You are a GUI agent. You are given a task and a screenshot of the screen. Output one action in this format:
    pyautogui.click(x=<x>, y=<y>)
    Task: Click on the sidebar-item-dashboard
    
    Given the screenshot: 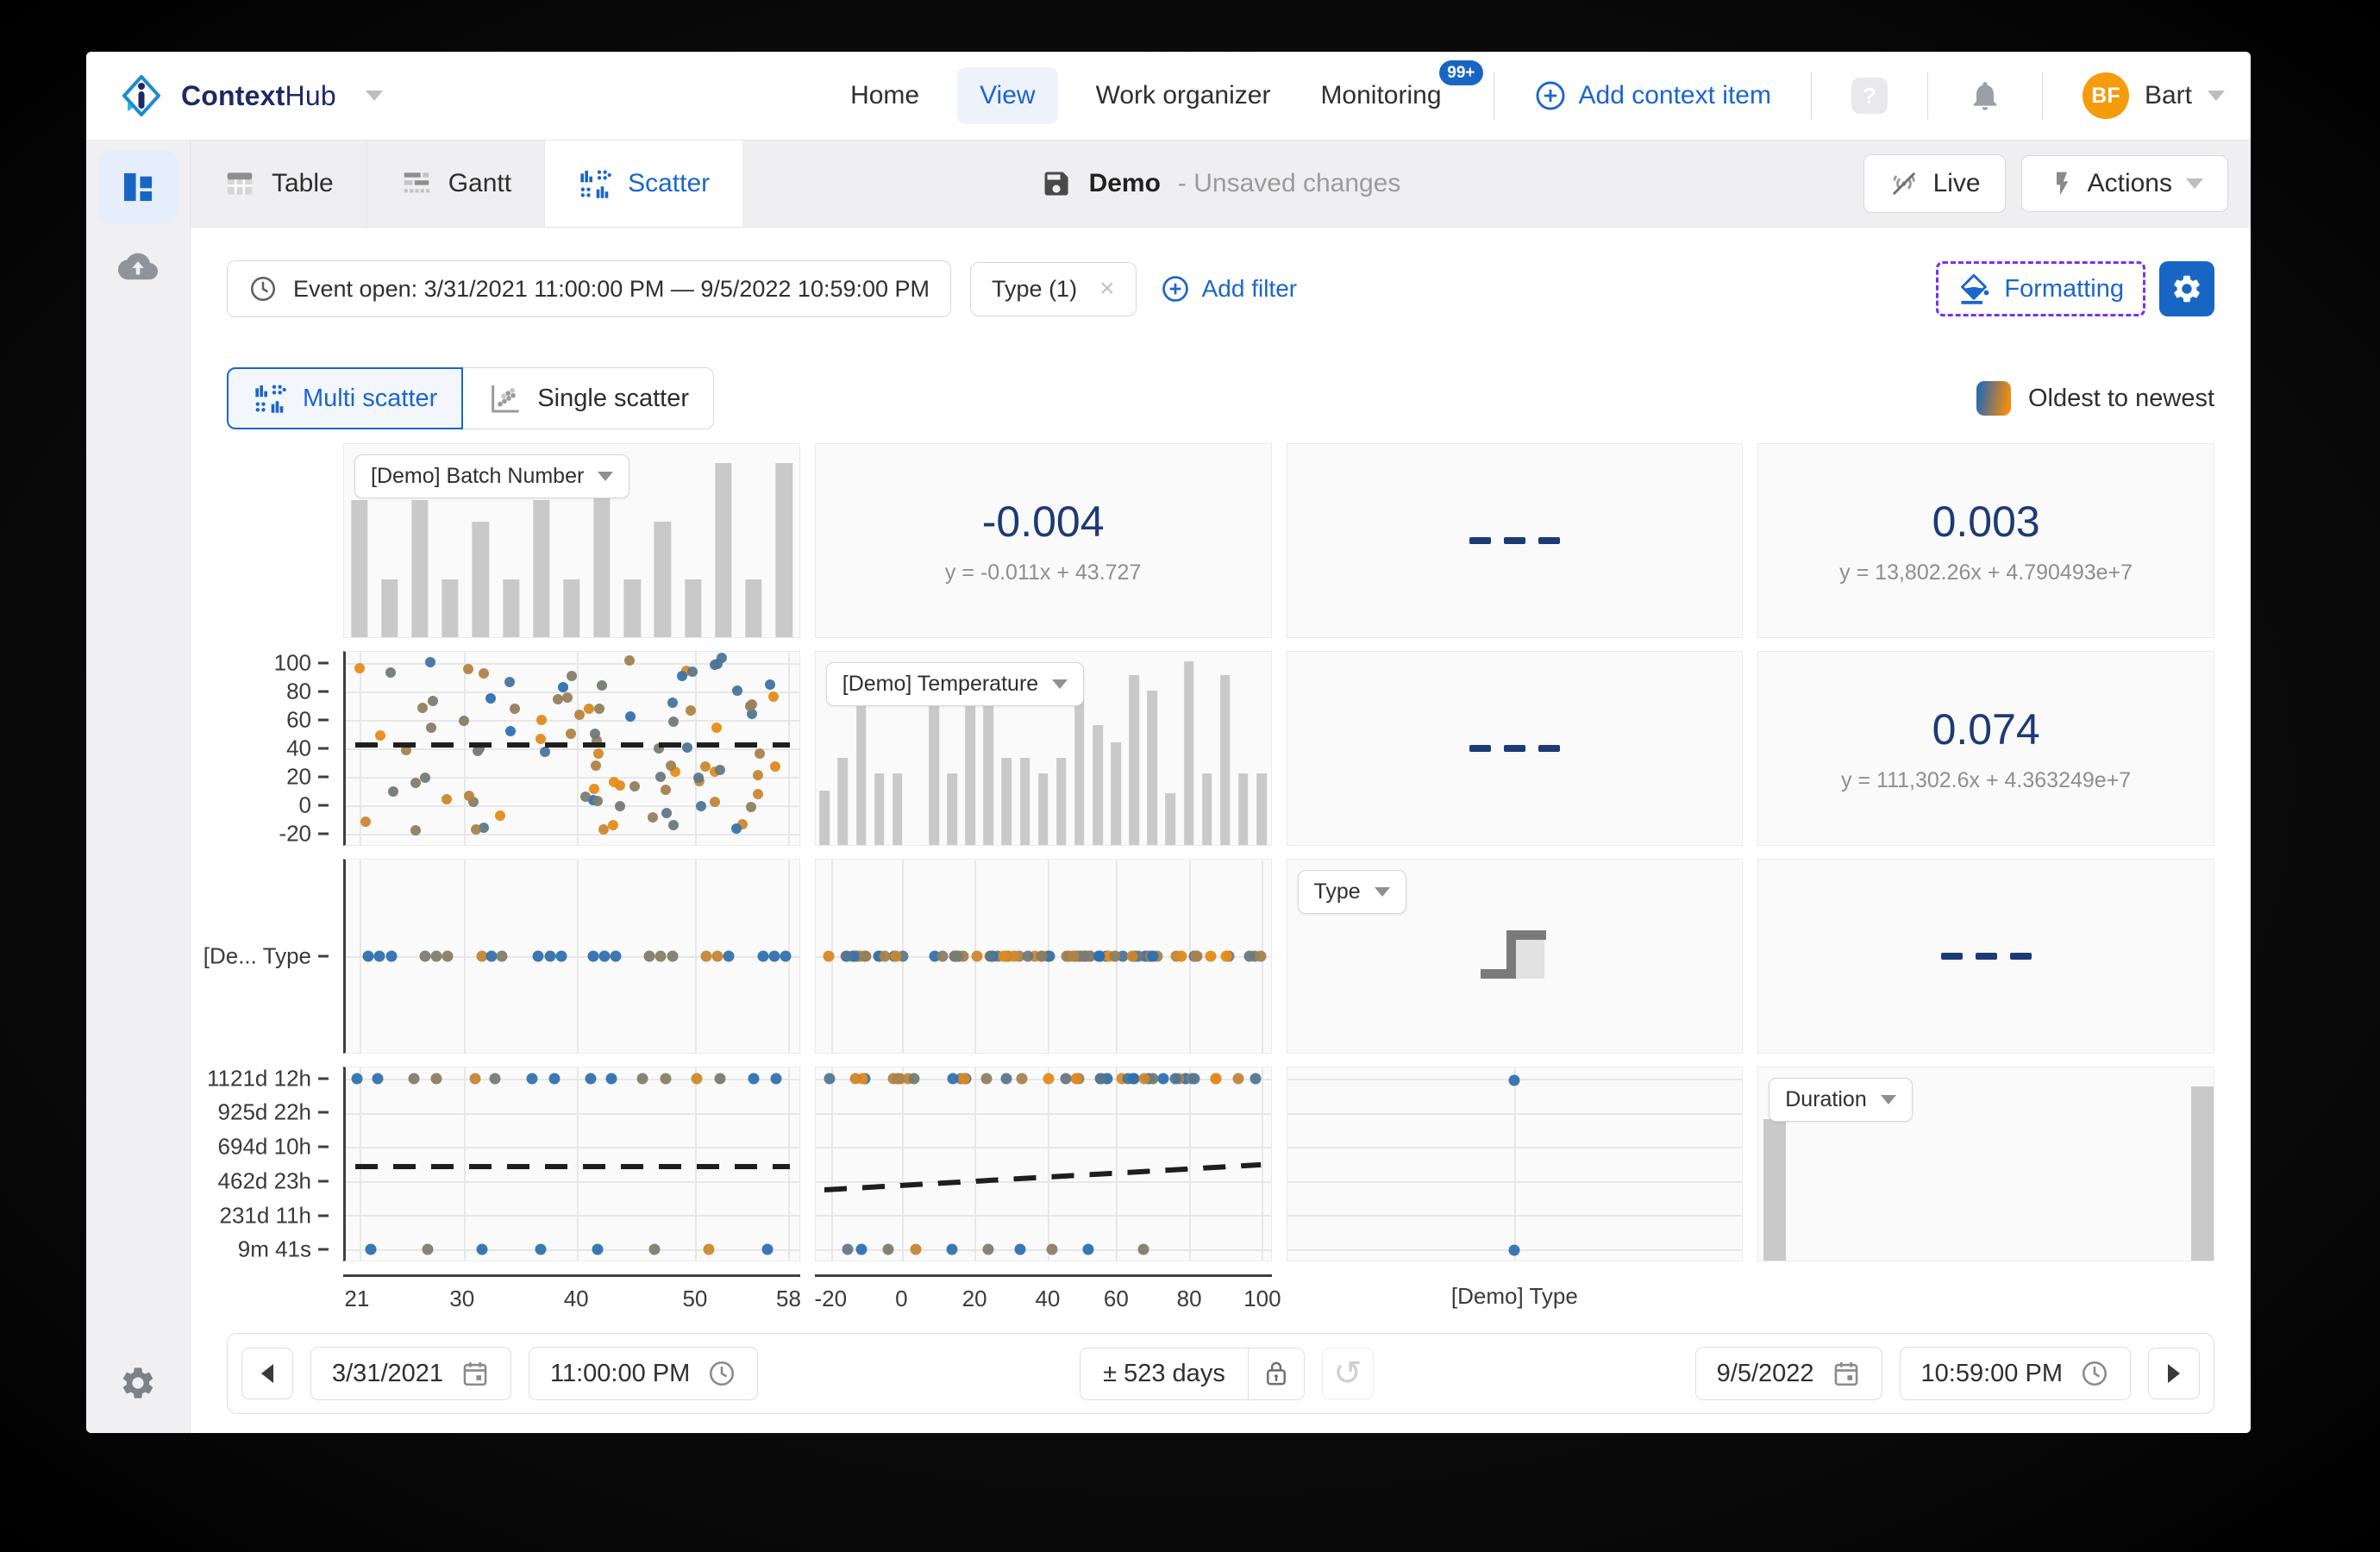 What is the action you would take?
    pyautogui.click(x=138, y=187)
    